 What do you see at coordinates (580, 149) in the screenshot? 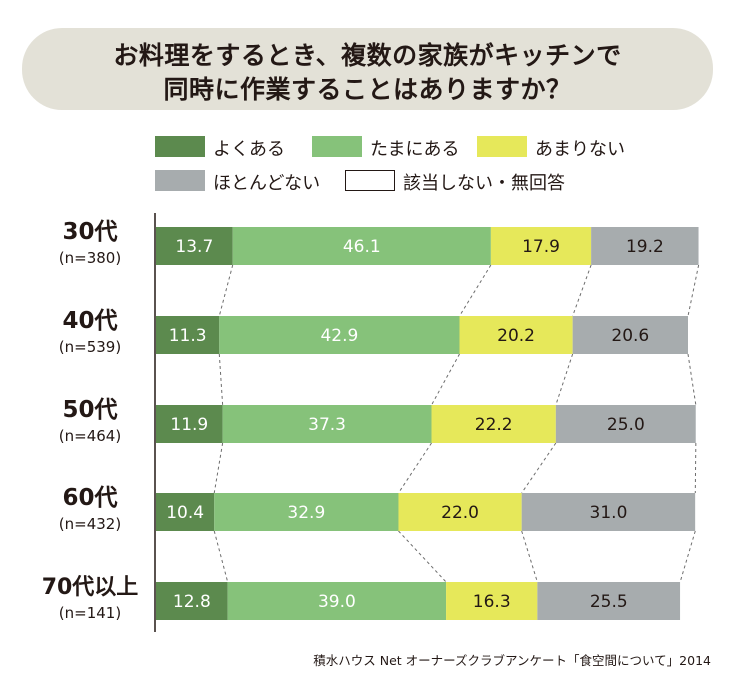
I see `legend-label-rarely: あまりない` at bounding box center [580, 149].